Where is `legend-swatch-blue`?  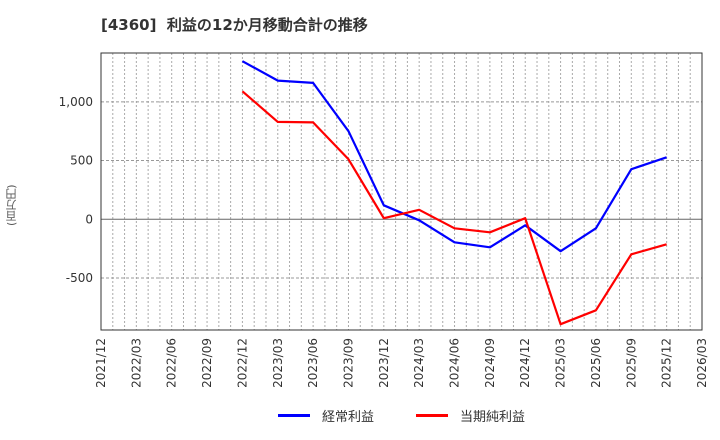
legend-swatch-blue is located at coordinates (294, 415).